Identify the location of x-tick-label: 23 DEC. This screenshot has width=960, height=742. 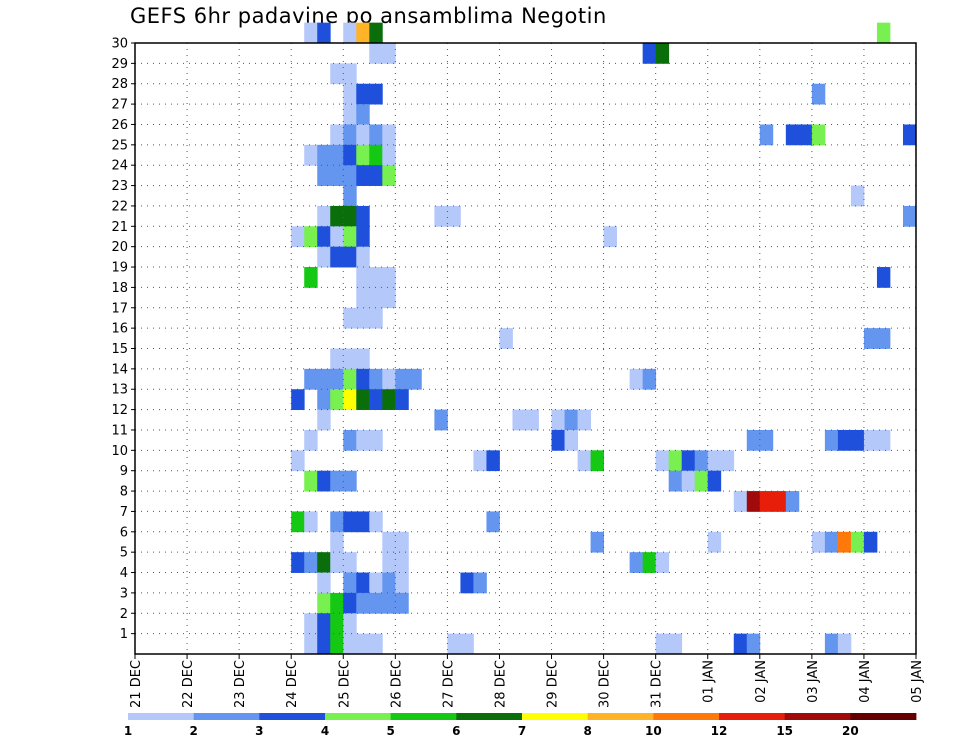
(240, 684).